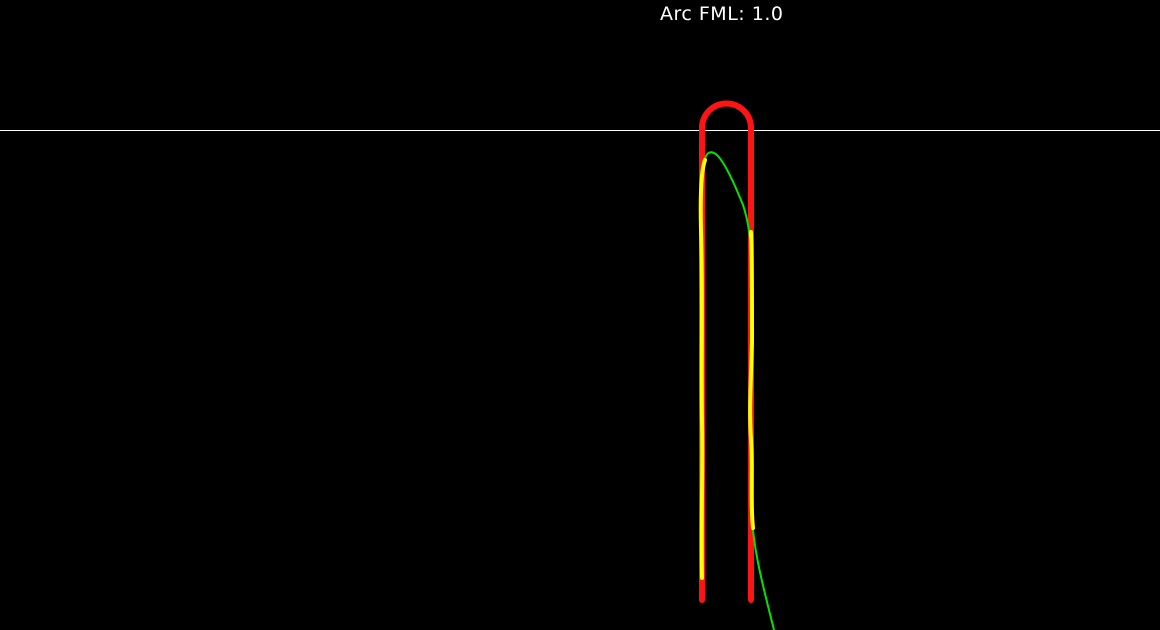  I want to click on arc-fml-readout: Arc FML: 1.0, so click(721, 14).